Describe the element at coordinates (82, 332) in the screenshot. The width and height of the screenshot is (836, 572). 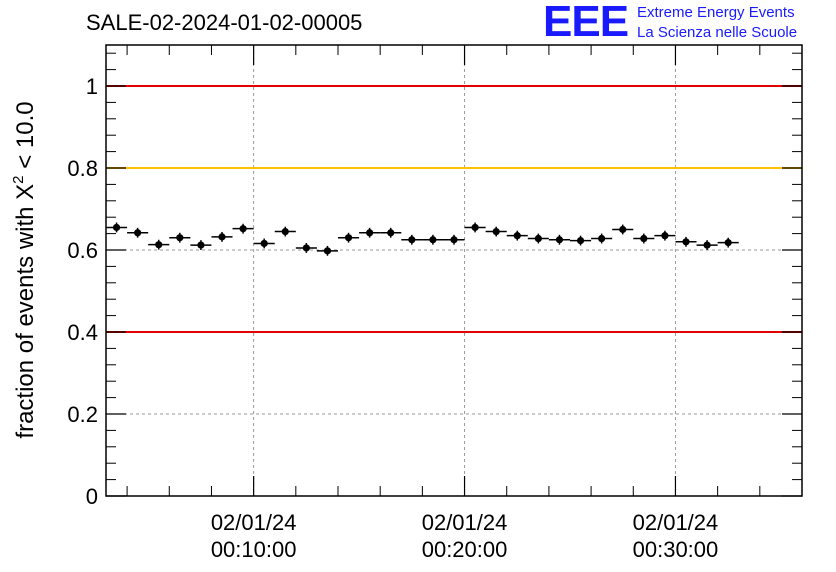
I see `y-tick-label: 0.4` at that location.